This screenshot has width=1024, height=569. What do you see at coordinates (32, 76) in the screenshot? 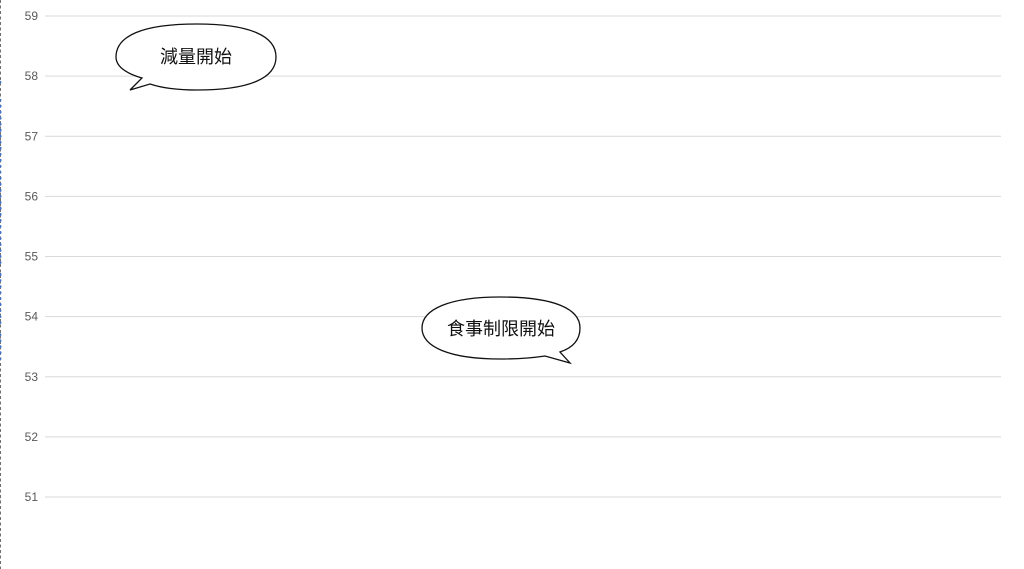
I see `y-tick-label: 58` at bounding box center [32, 76].